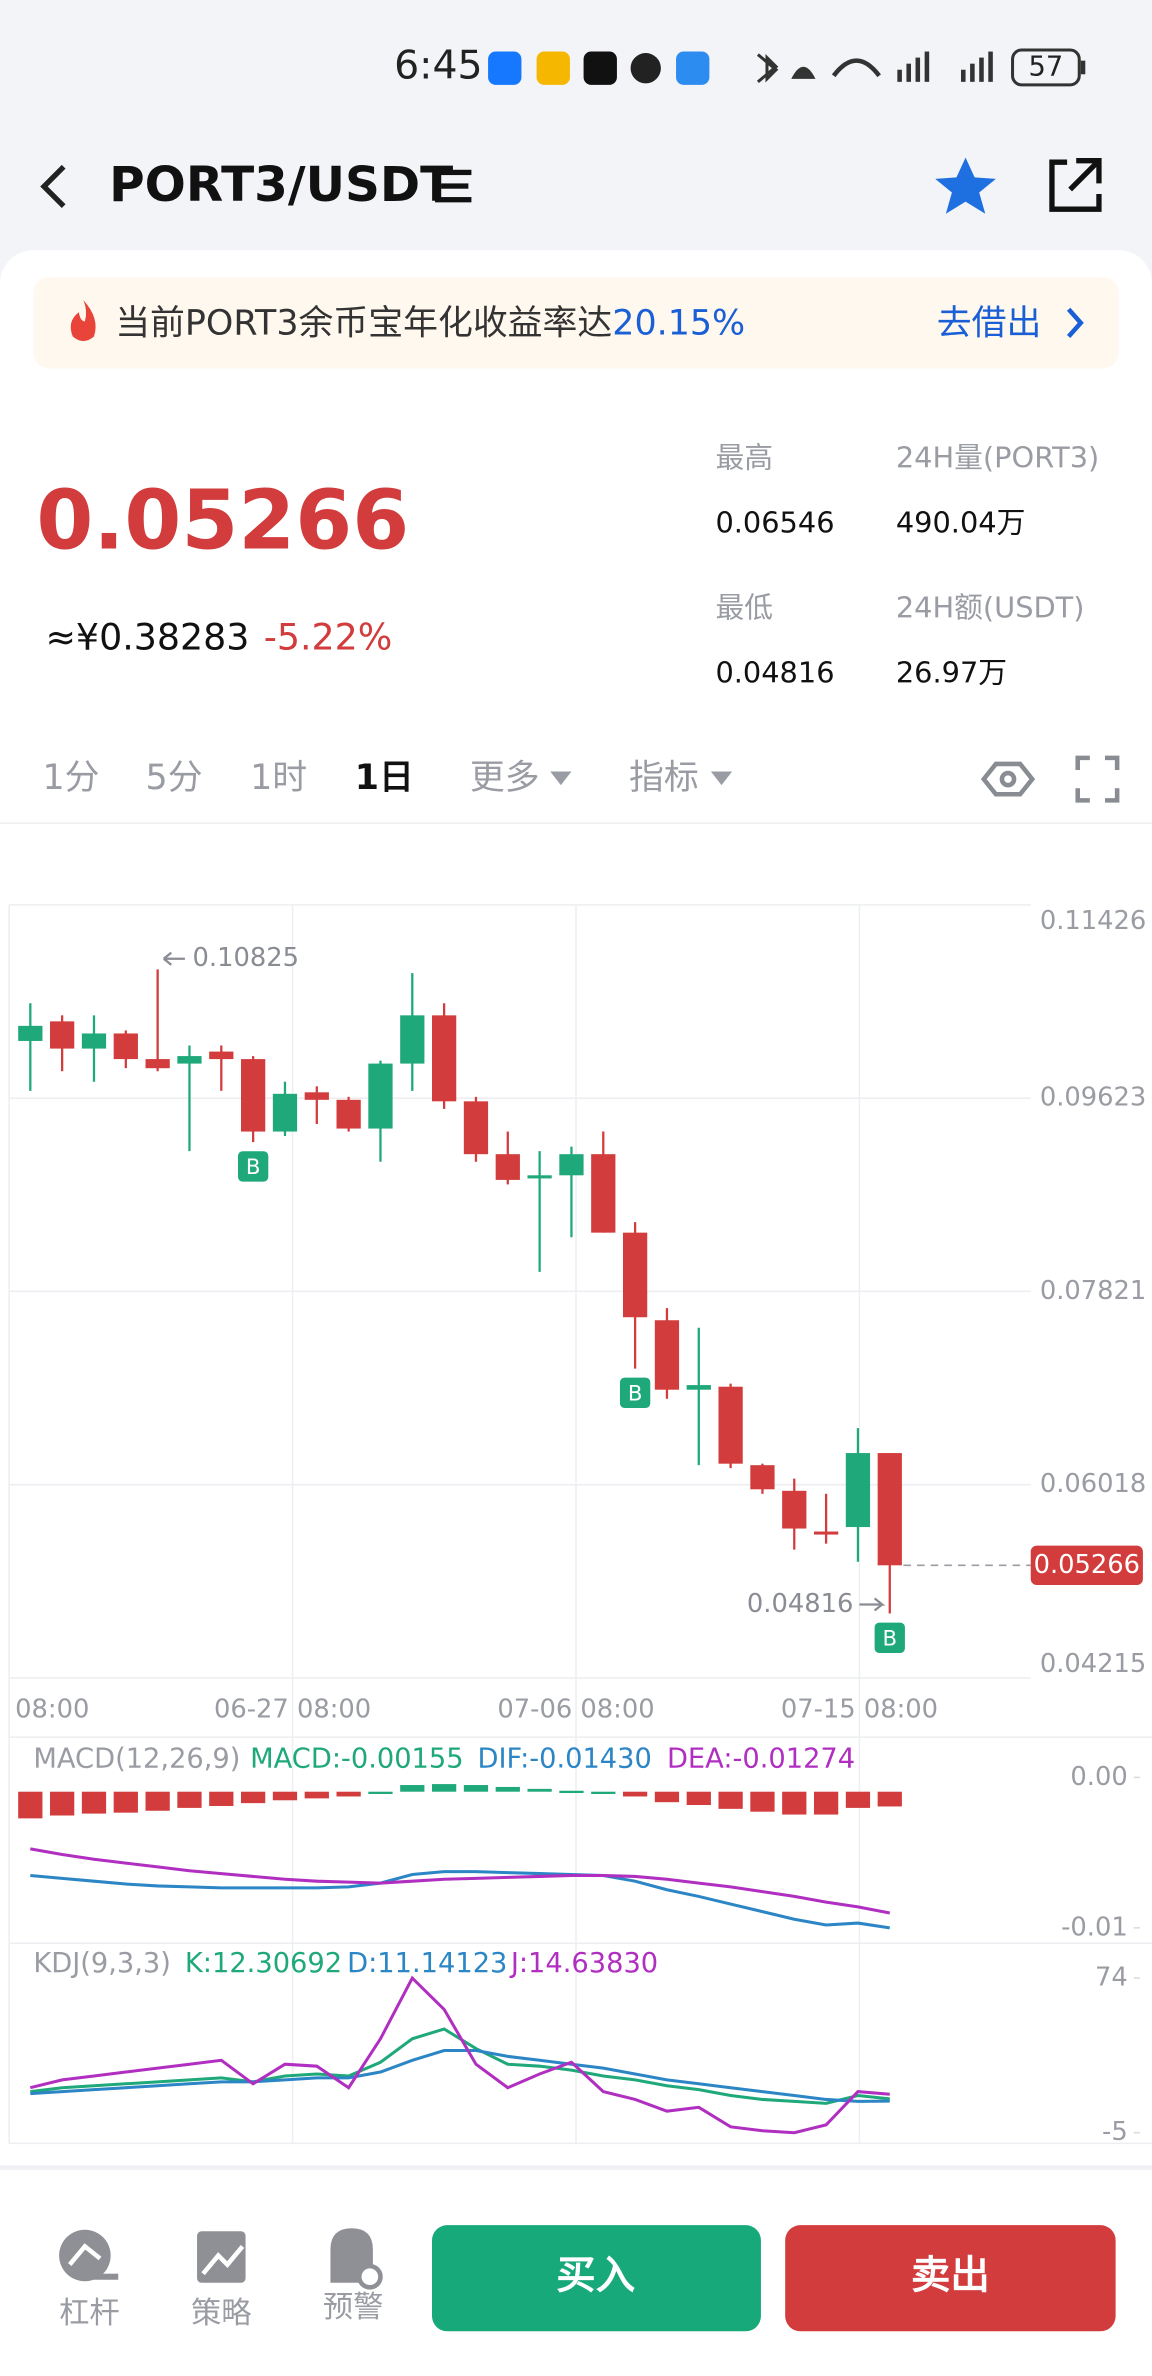 This screenshot has width=1152, height=2376. What do you see at coordinates (221, 2313) in the screenshot?
I see `nav-label: 策略` at bounding box center [221, 2313].